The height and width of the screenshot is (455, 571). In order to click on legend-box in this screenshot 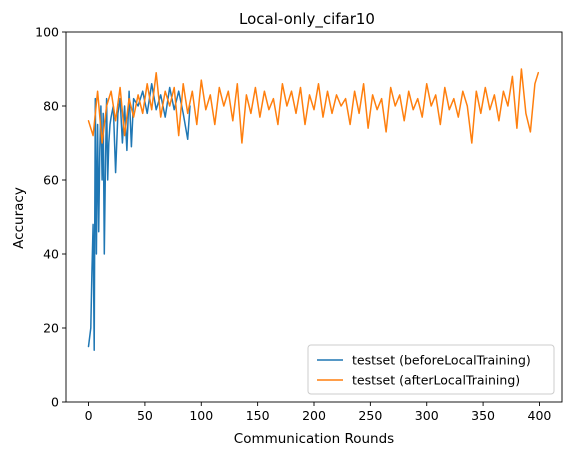, I will do `click(431, 369)`.